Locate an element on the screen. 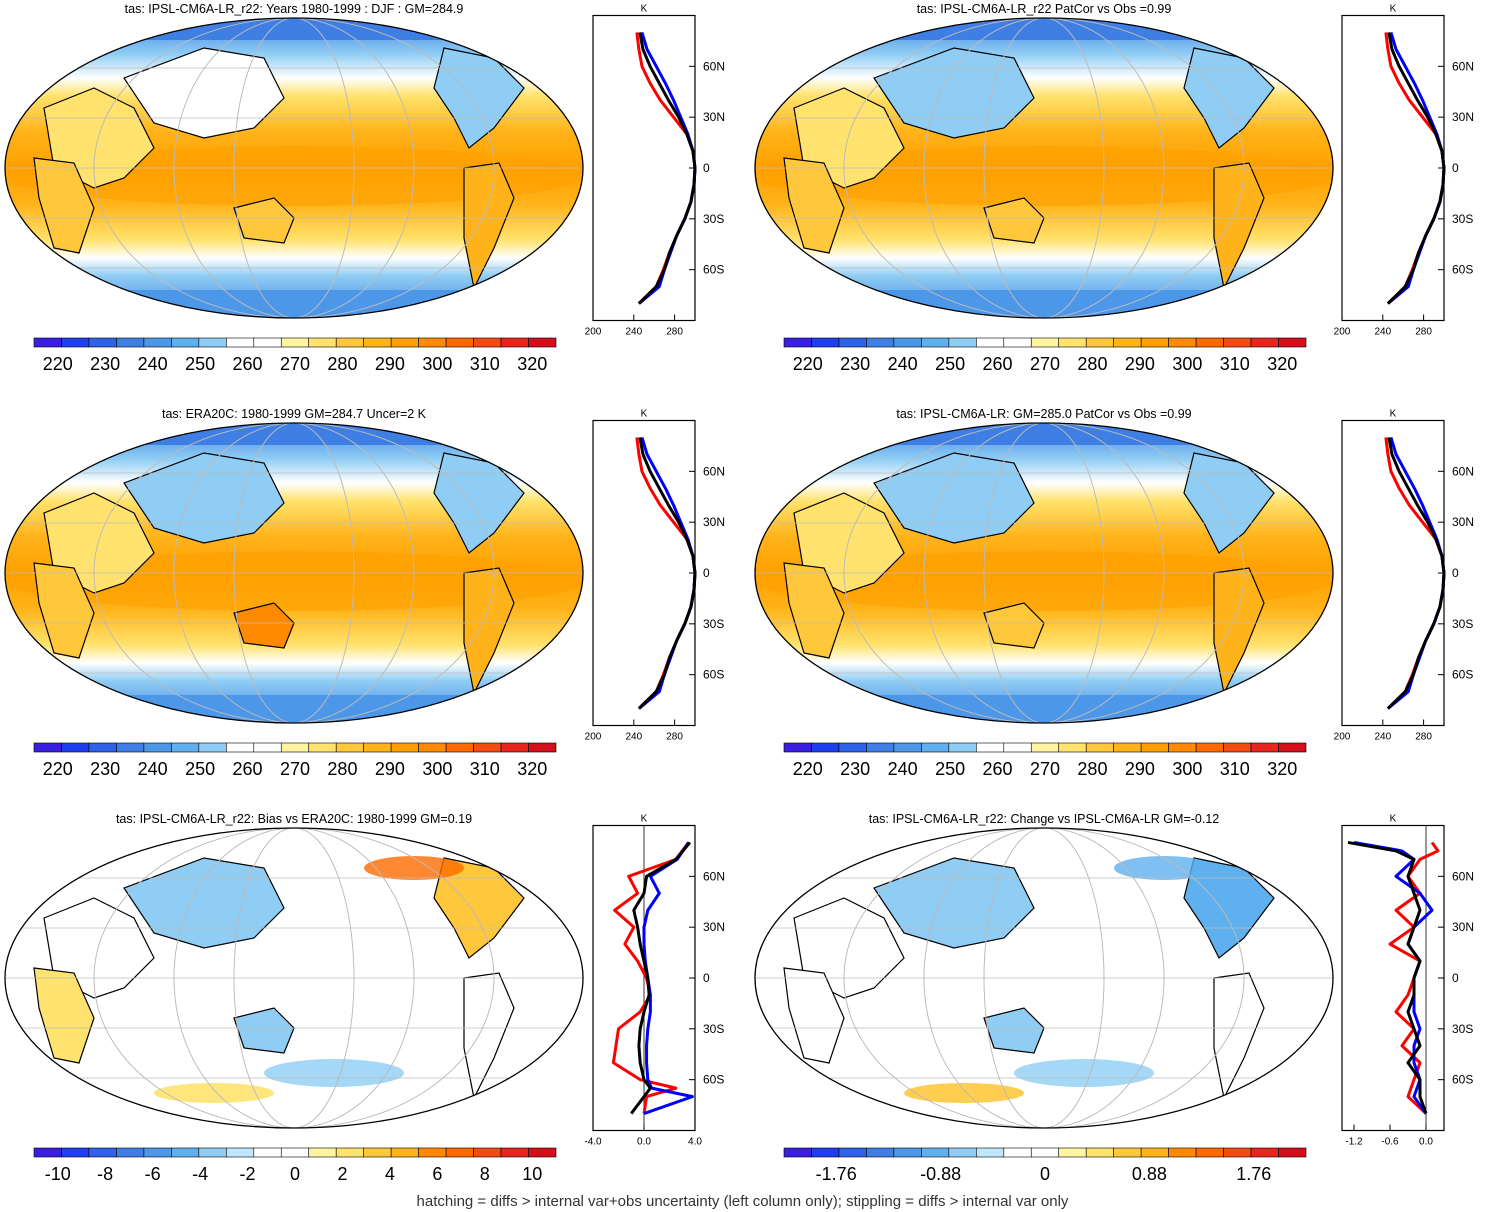 This screenshot has height=1212, width=1485. colorbar: 220 230 240 250 260 270 280 290 300 310 320 is located at coordinates (1045, 355).